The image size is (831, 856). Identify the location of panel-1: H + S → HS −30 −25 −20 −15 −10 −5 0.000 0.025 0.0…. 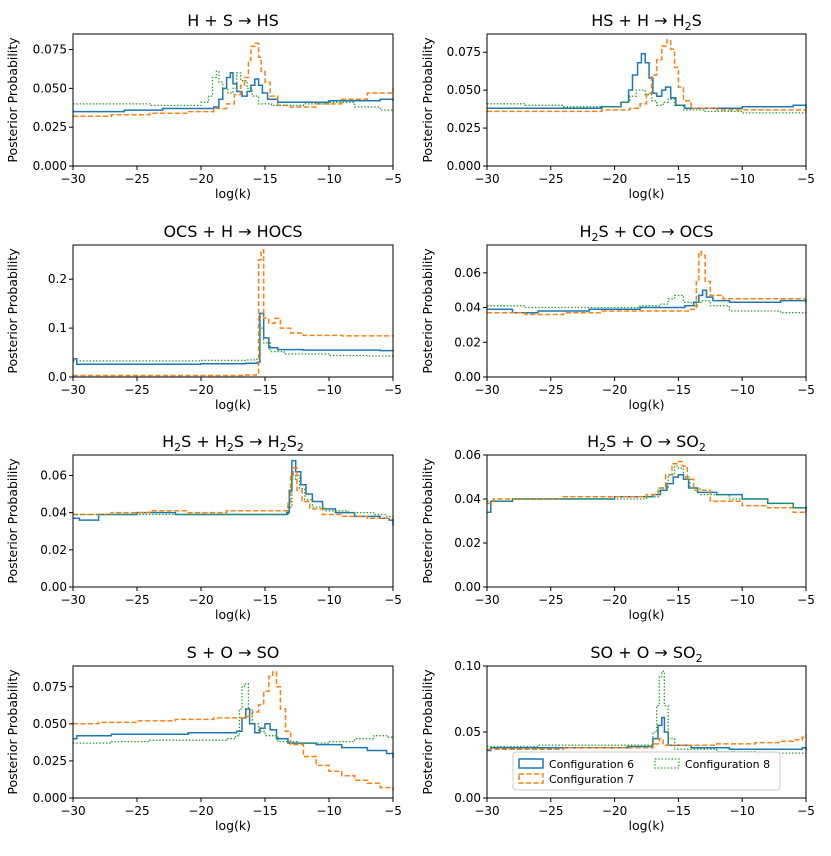
(203, 106).